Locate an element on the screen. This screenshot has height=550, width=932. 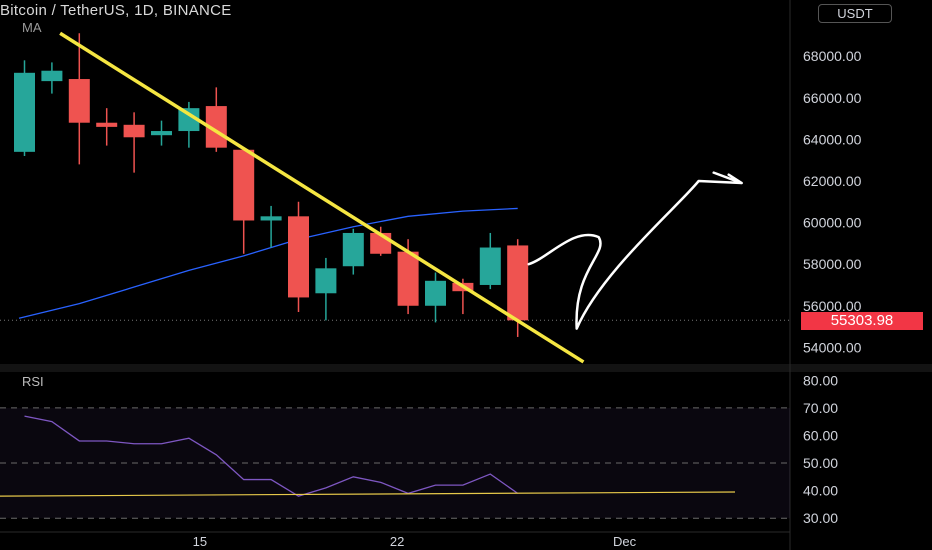
currency-button: USDT is located at coordinates (855, 13).